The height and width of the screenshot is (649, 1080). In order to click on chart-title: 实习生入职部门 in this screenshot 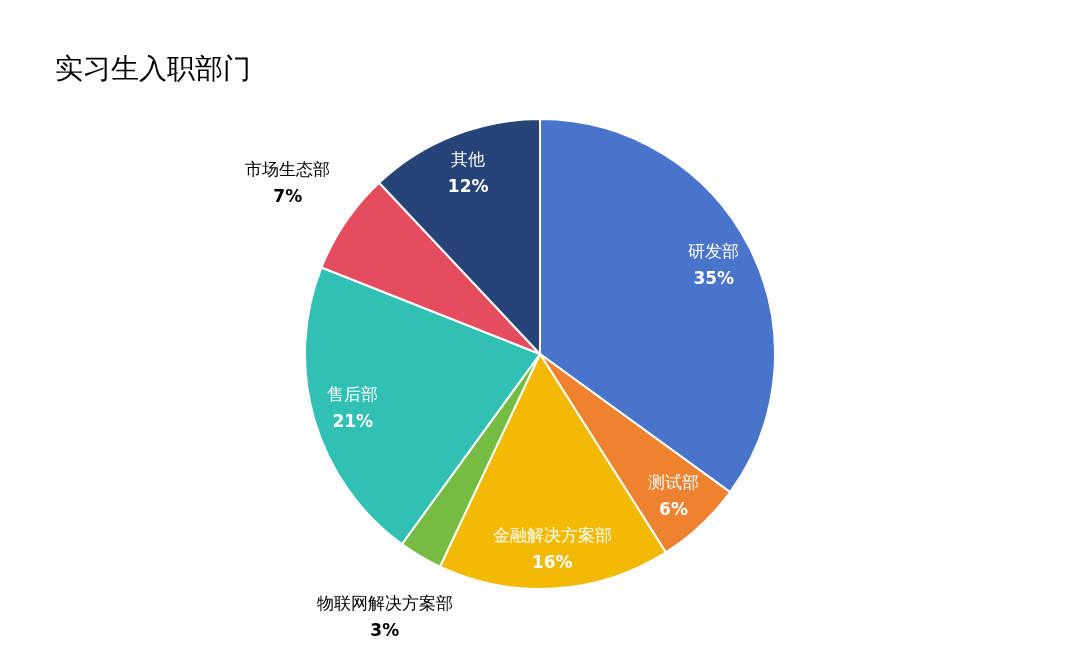, I will do `click(153, 68)`.